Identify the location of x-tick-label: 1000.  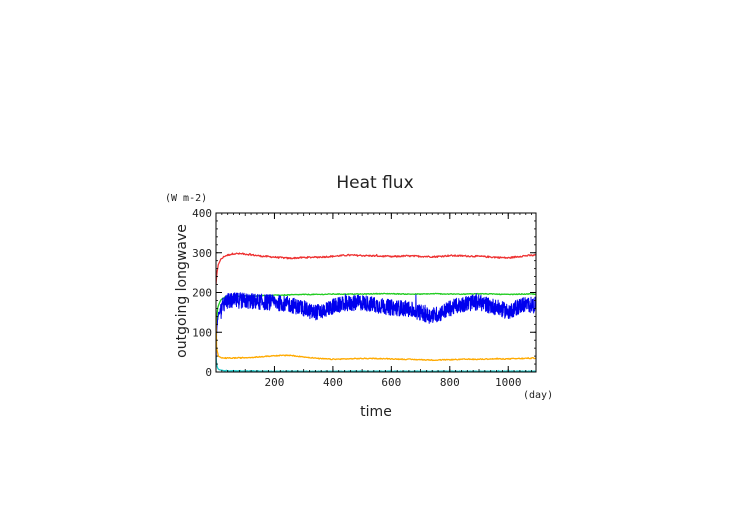
(508, 382).